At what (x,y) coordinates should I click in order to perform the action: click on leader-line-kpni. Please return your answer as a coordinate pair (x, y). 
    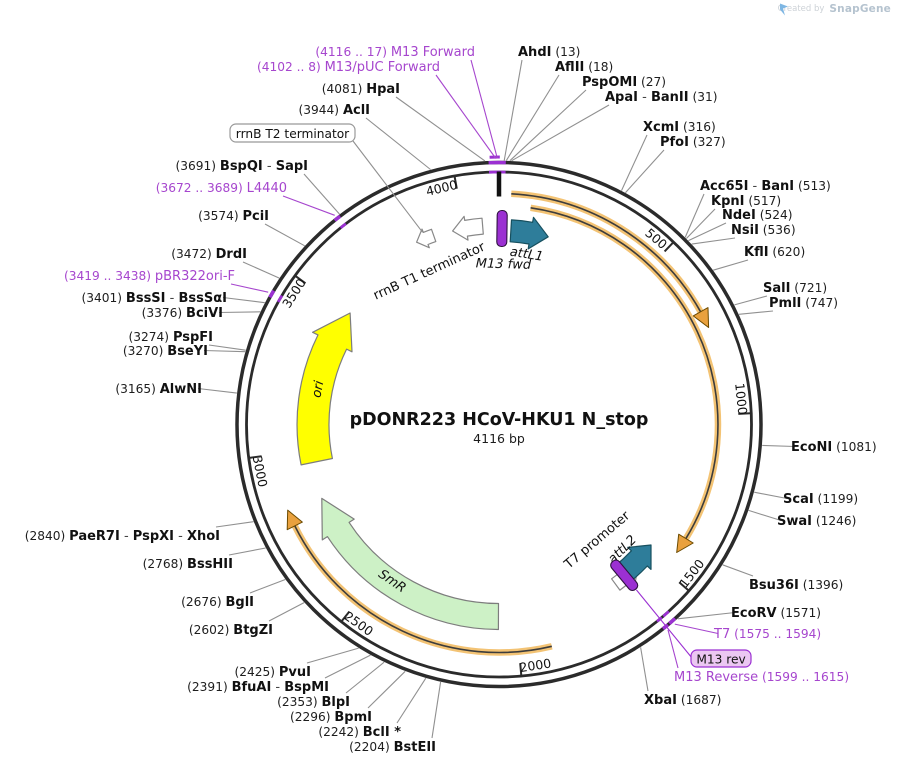
    Looking at the image, I should click on (701, 223).